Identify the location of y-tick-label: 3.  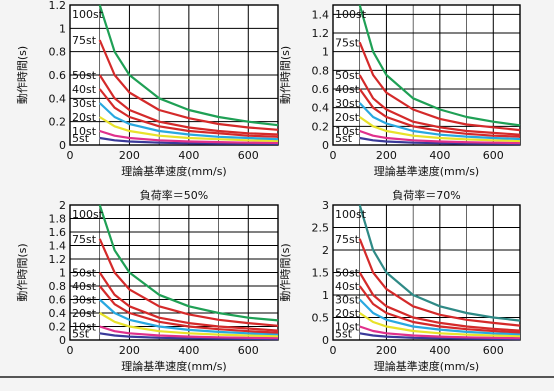
(325, 205).